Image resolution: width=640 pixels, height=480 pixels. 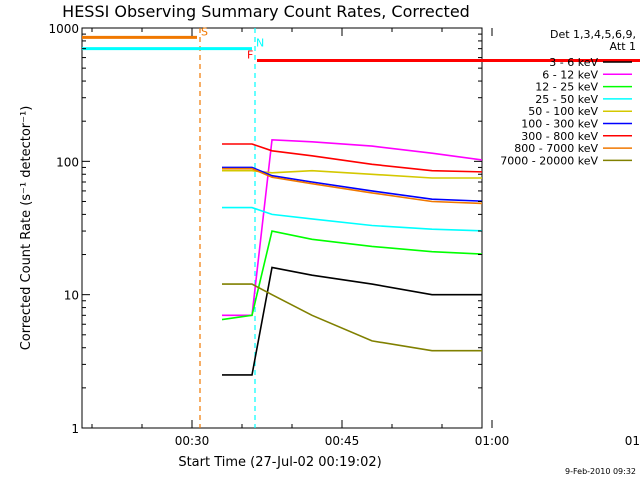 What do you see at coordinates (260, 43) in the screenshot?
I see `flag-label-2: N` at bounding box center [260, 43].